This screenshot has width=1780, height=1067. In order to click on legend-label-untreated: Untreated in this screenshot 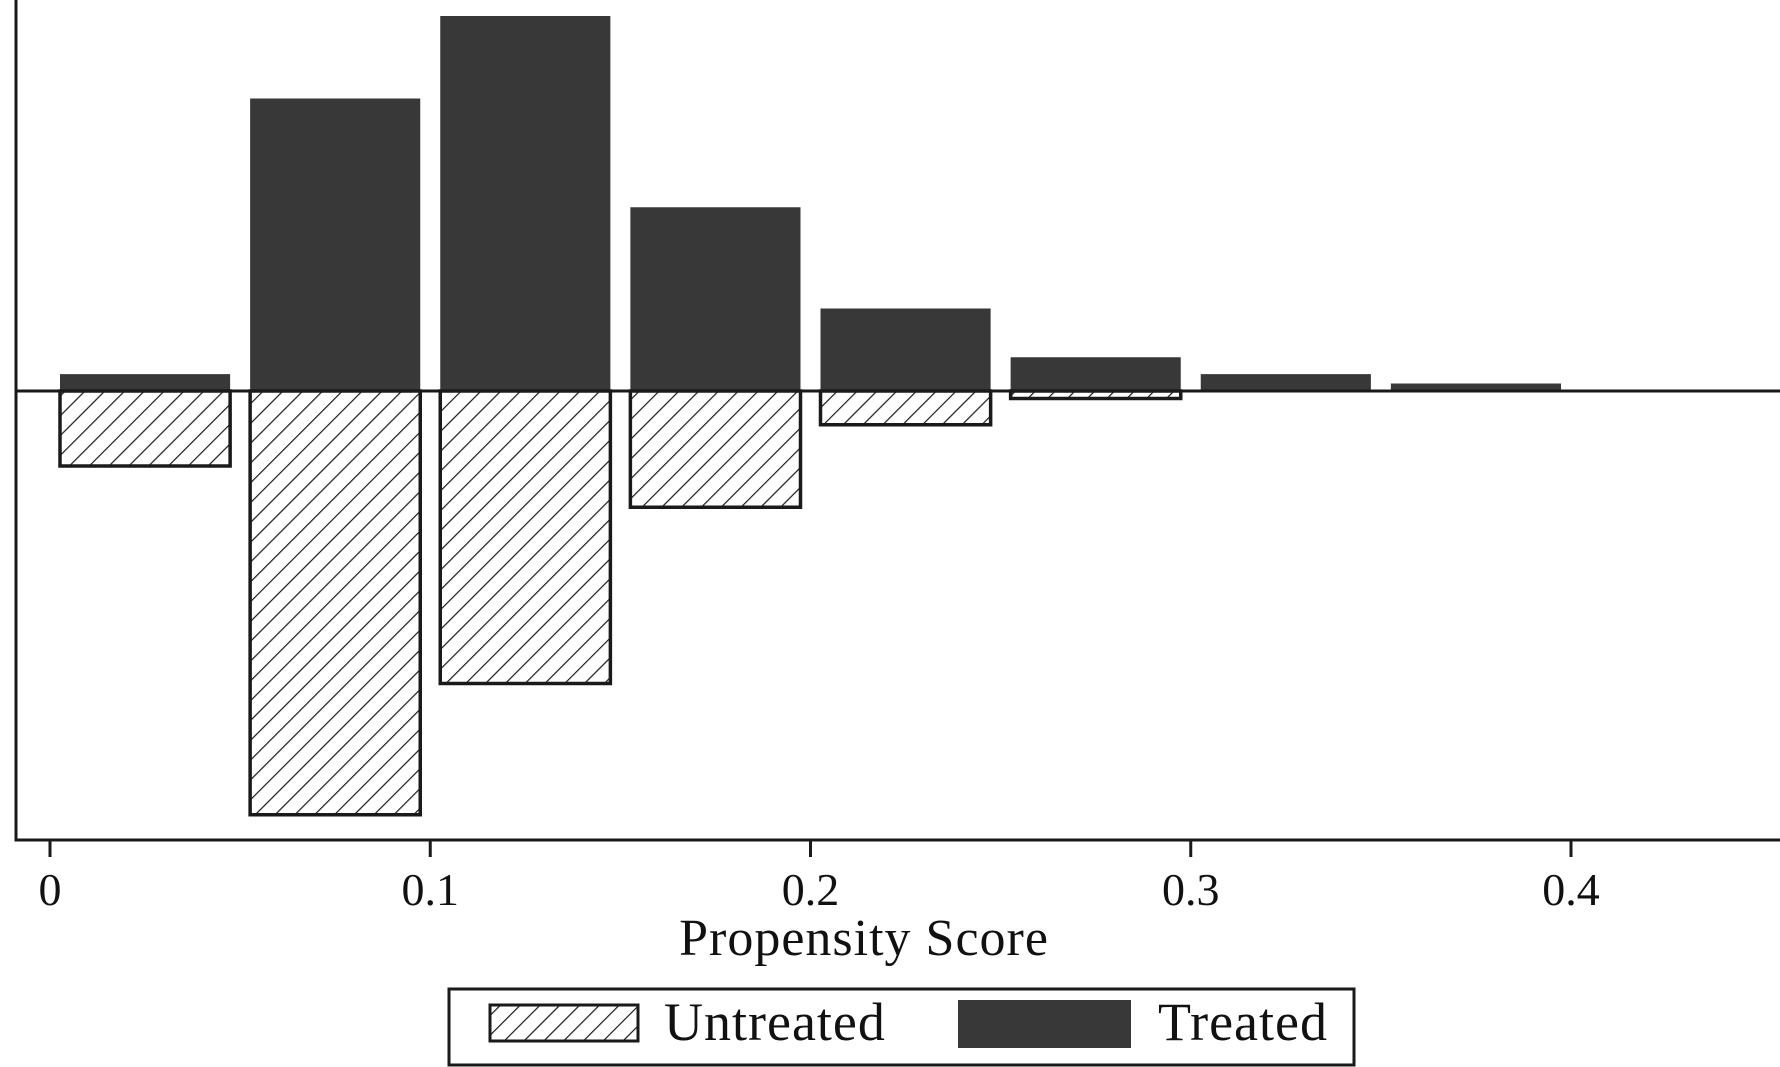, I will do `click(775, 1022)`.